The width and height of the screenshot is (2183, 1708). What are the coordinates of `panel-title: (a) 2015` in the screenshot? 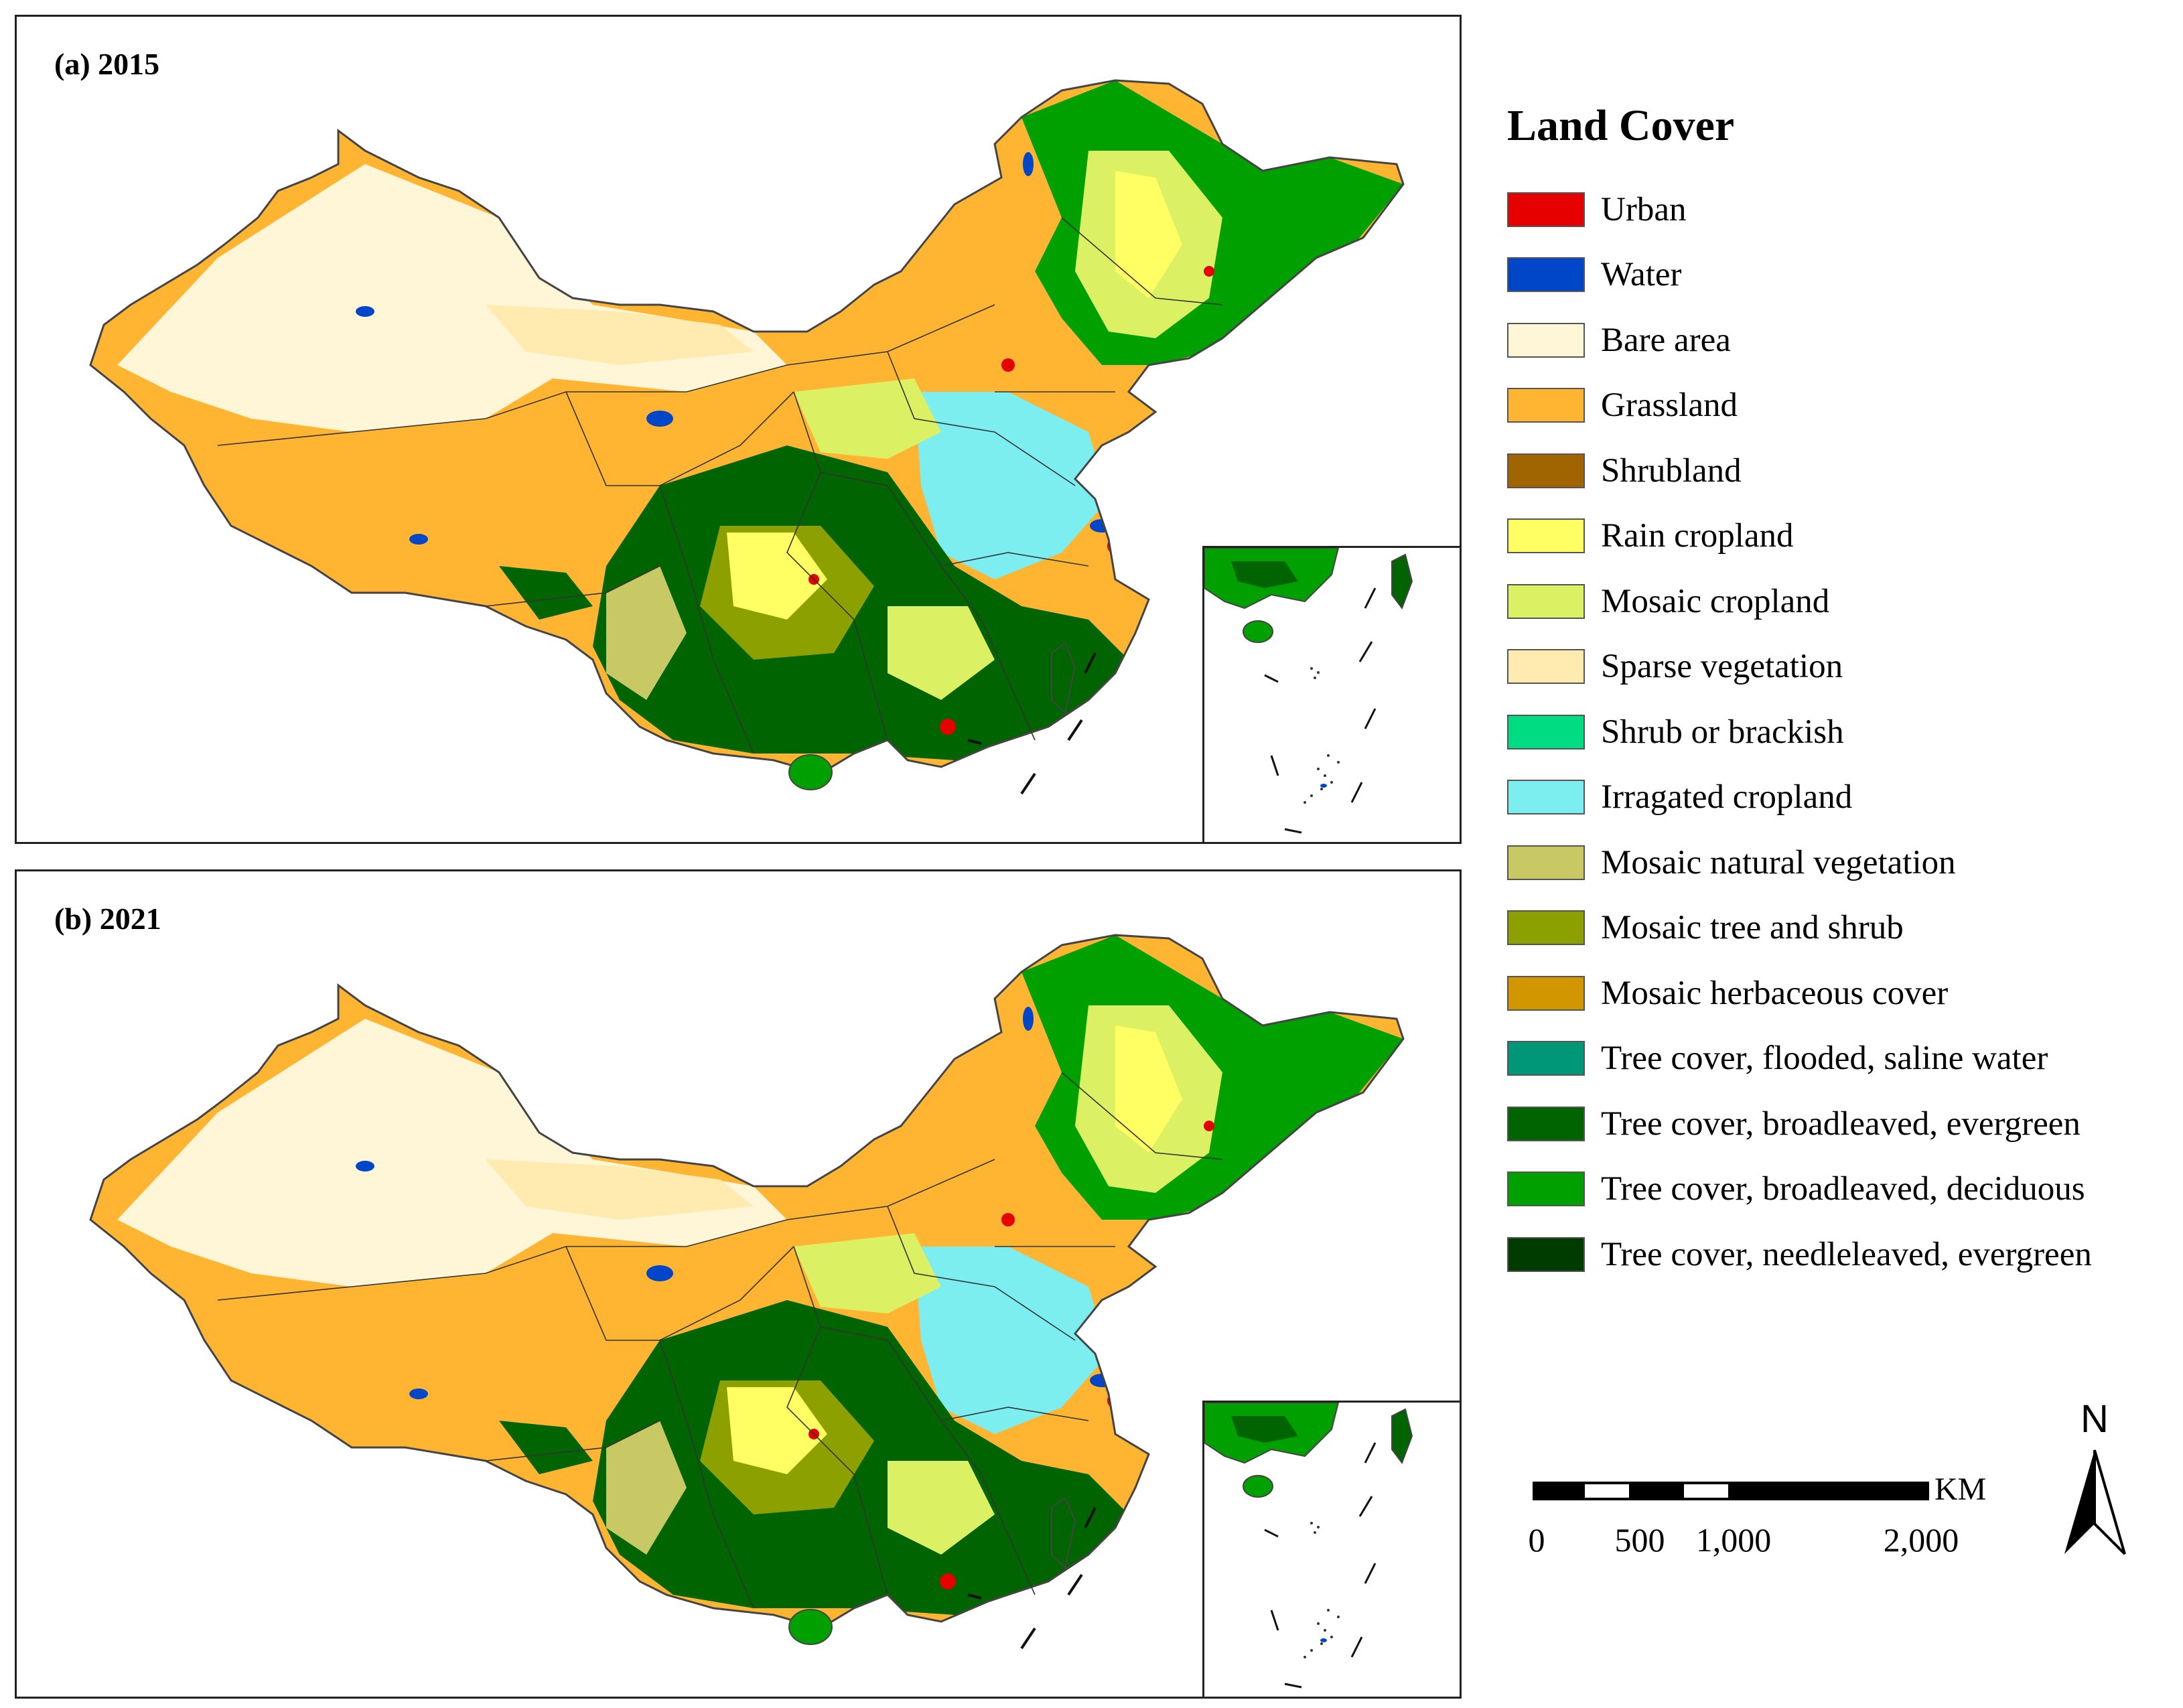 It's located at (107, 64).